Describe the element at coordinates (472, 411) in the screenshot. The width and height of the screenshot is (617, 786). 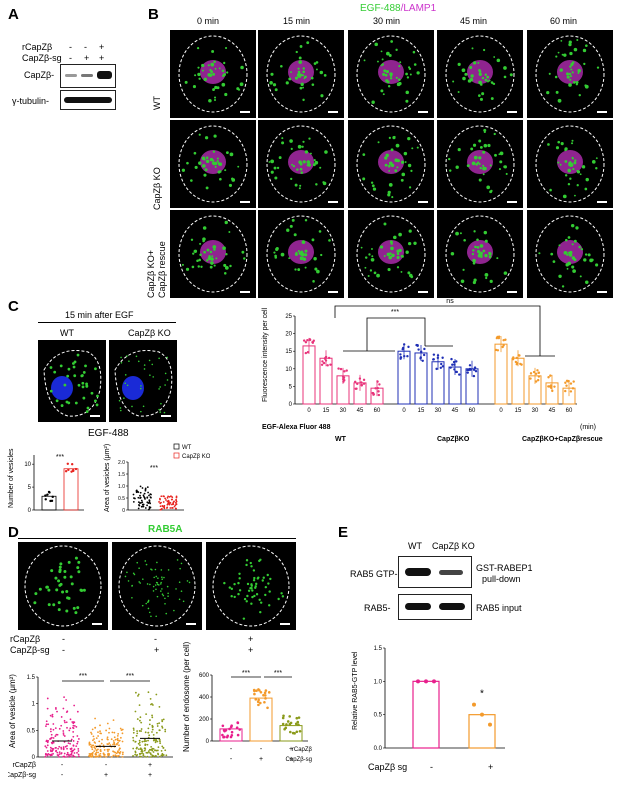
I see `x-tick-label: 60` at that location.